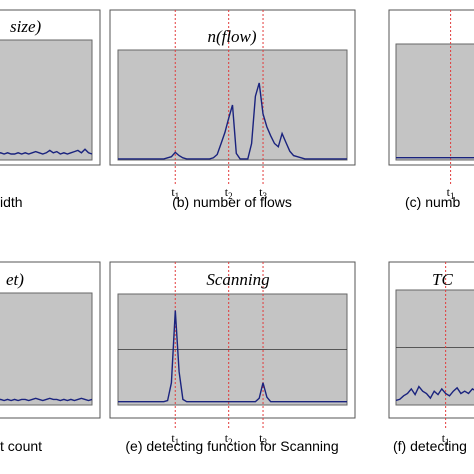 Image resolution: width=474 pixels, height=474 pixels. Describe the element at coordinates (432, 202) in the screenshot. I see `chart-caption: (c) numb` at that location.